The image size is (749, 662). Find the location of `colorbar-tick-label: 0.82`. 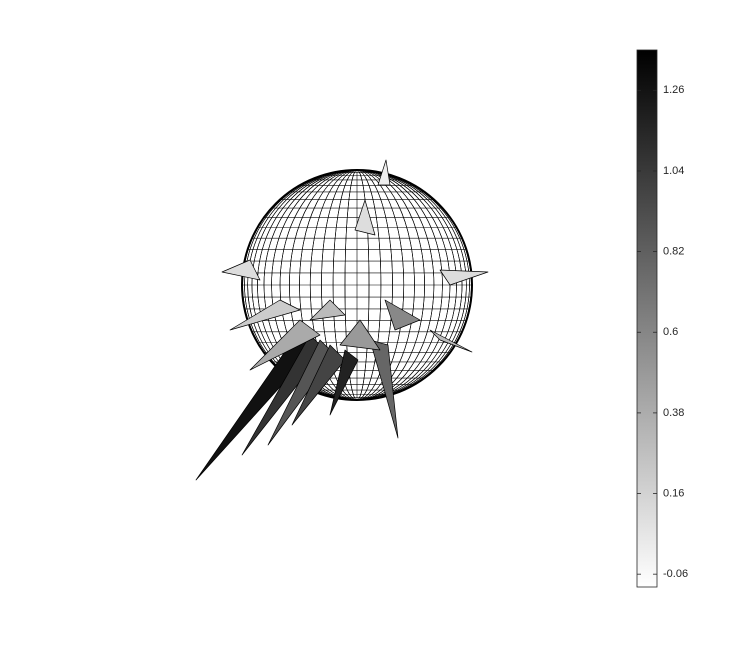

colorbar-tick-label: 0.82 is located at coordinates (673, 252).